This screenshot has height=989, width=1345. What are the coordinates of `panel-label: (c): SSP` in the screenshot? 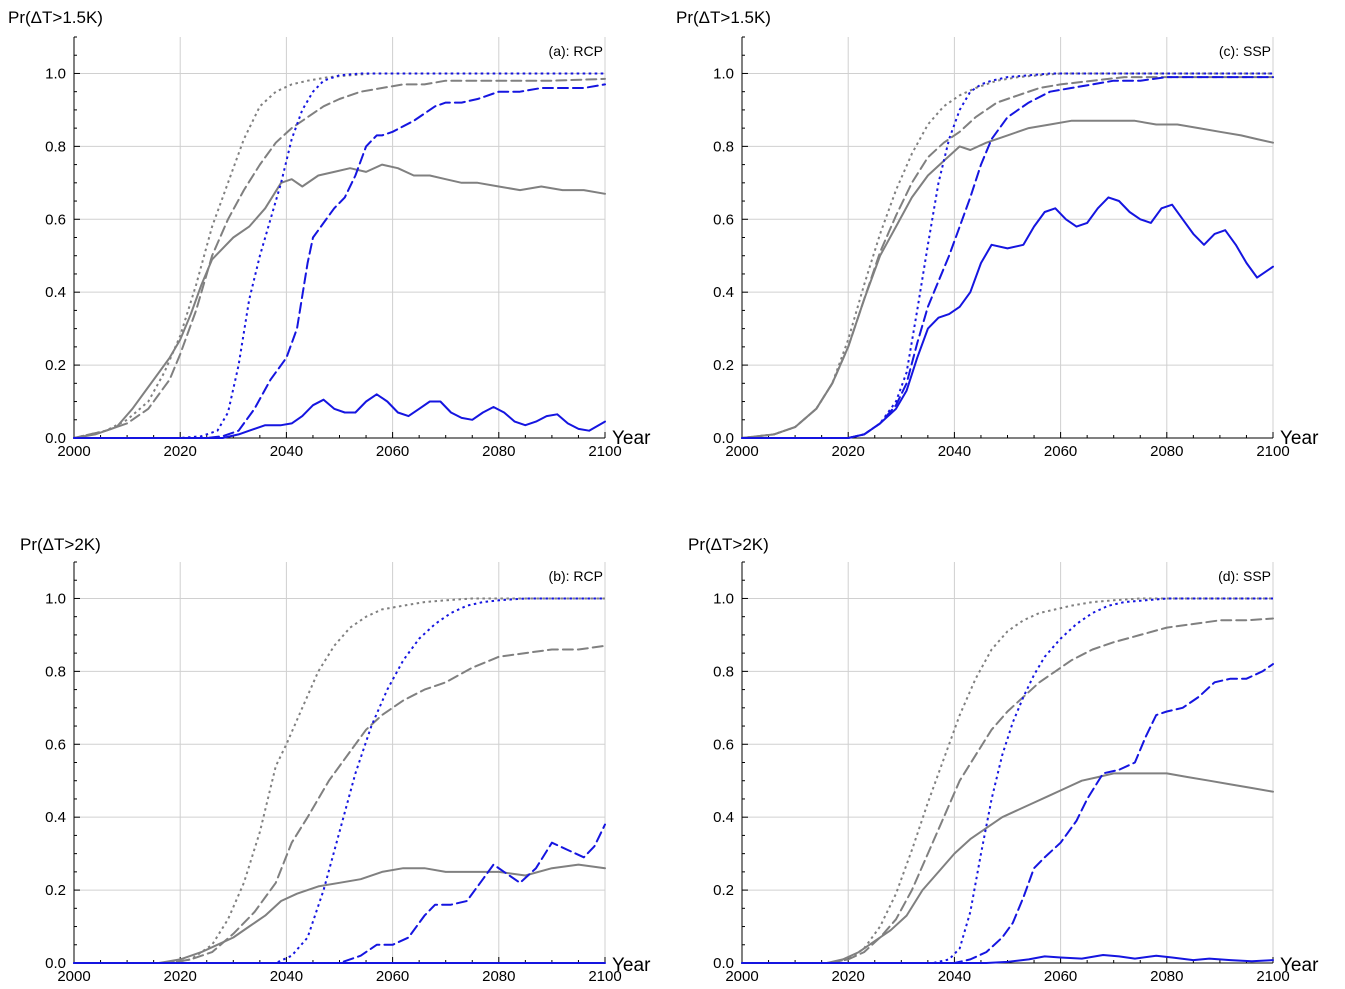 It's located at (1245, 51).